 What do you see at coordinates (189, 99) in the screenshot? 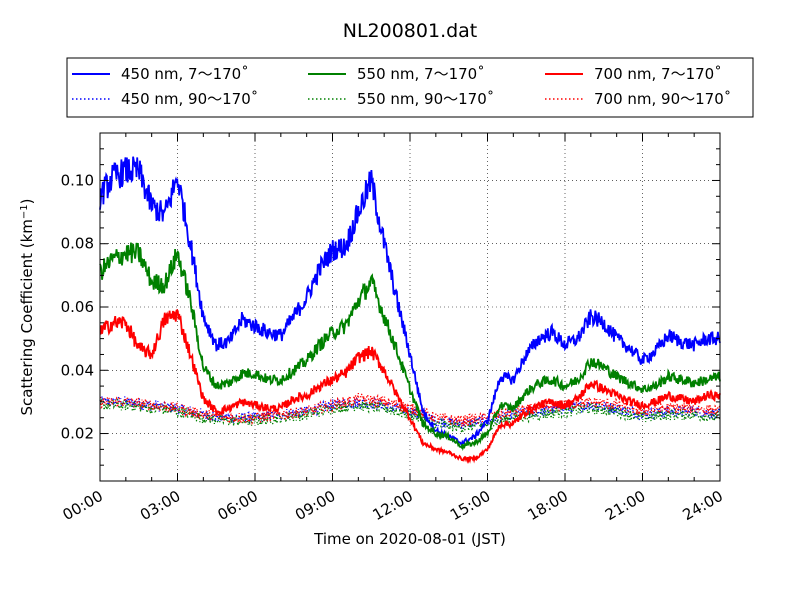
I see `legend-label: 450 nm, 90～170˚` at bounding box center [189, 99].